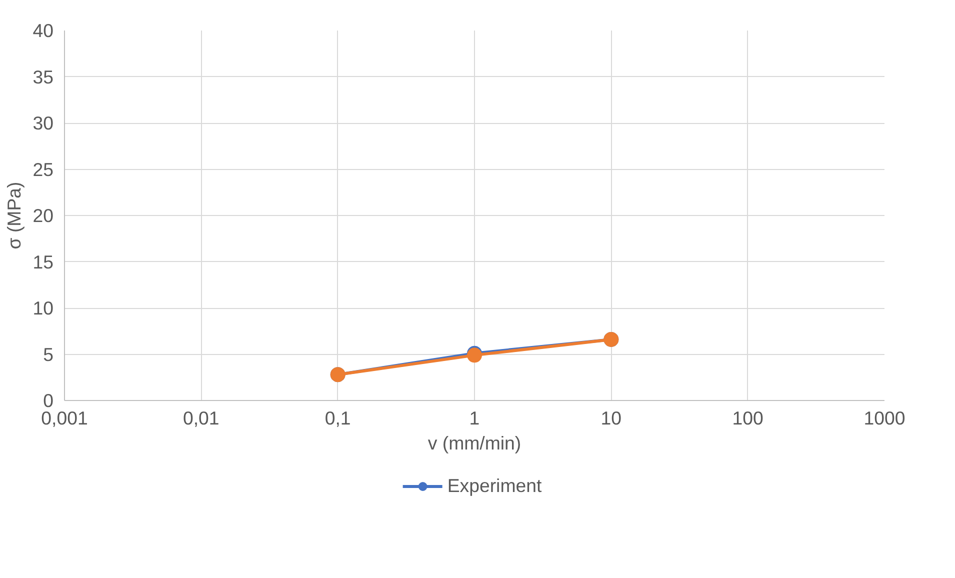 The image size is (955, 578). What do you see at coordinates (885, 418) in the screenshot?
I see `x-tick-label: 1000` at bounding box center [885, 418].